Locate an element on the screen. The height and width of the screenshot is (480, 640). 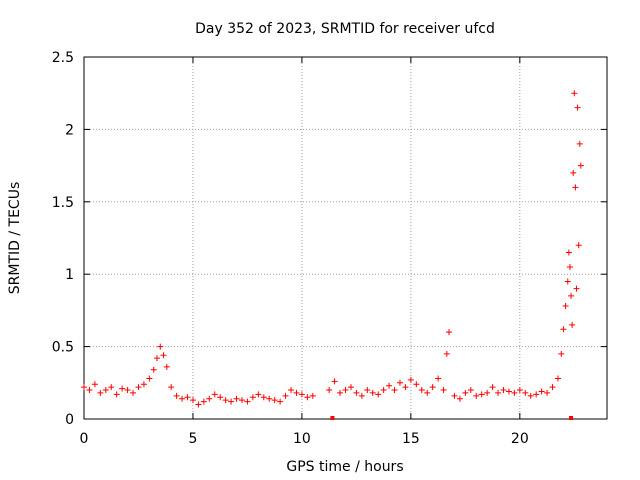
y-axis-label: SRMTID / TECUs is located at coordinates (15, 238).